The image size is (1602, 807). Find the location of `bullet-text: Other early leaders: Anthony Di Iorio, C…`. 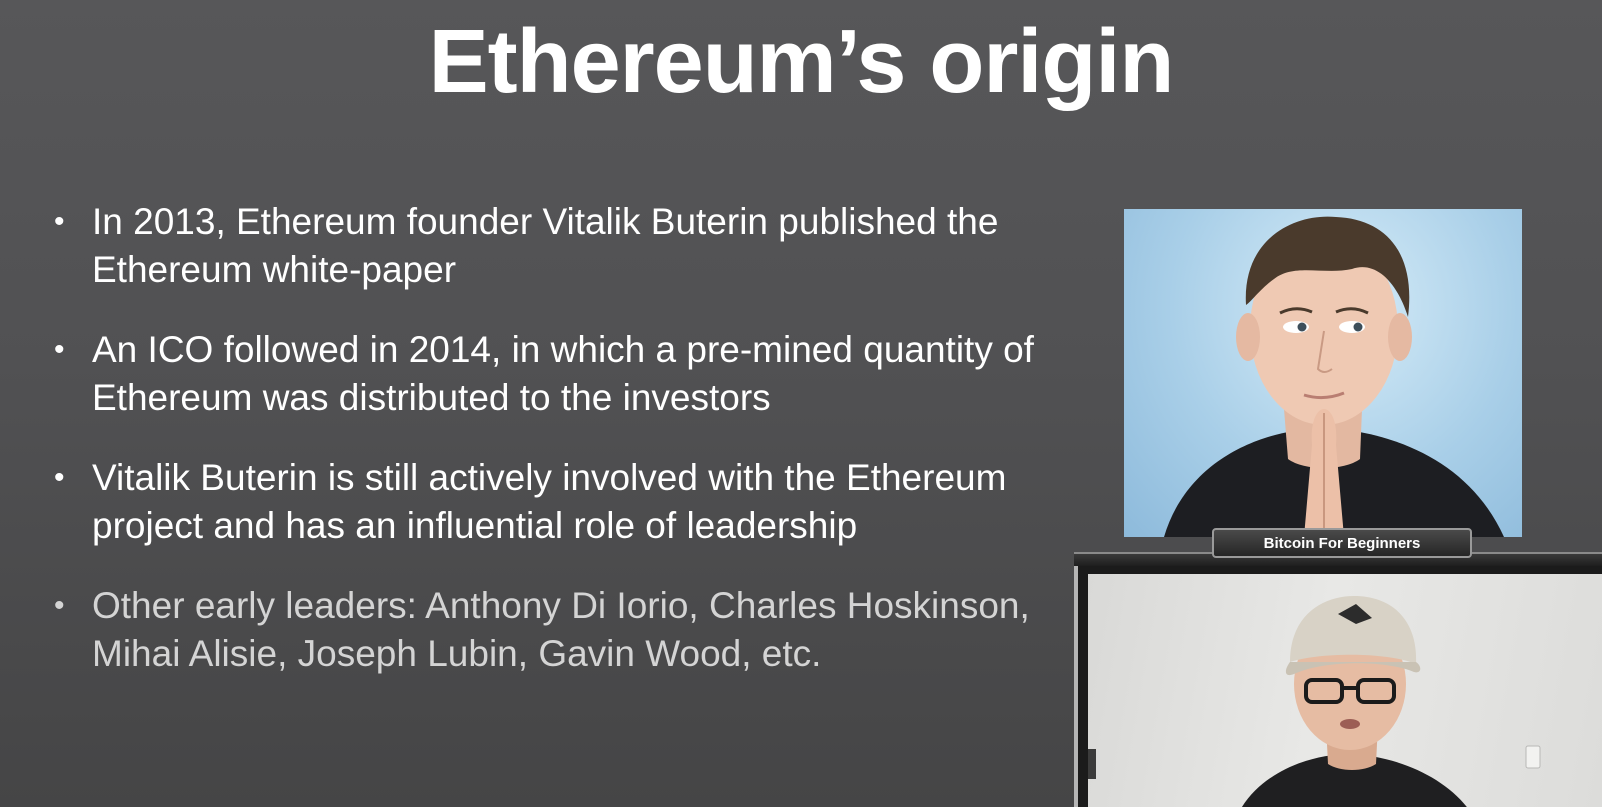

bullet-text: Other early leaders: Anthony Di Iorio, C… is located at coordinates (561, 629).